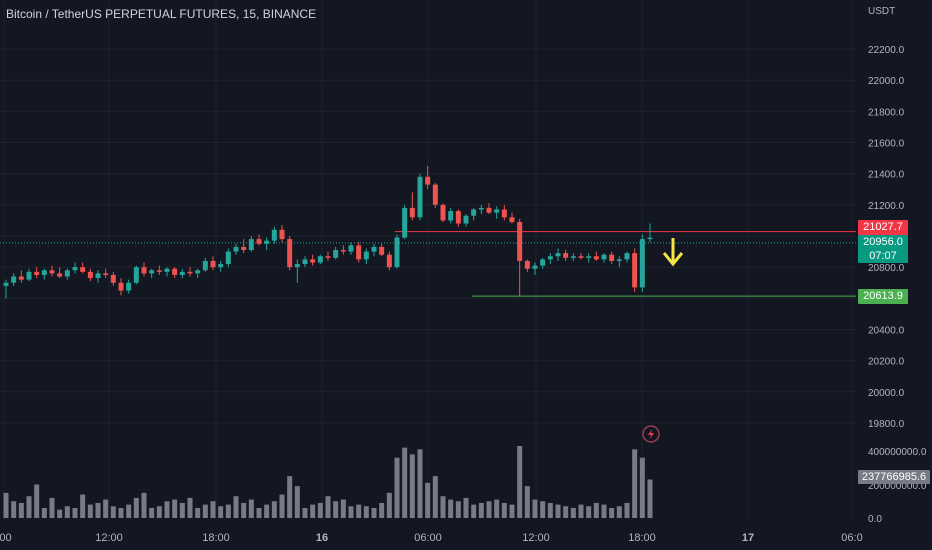 The width and height of the screenshot is (932, 550). Describe the element at coordinates (109, 538) in the screenshot. I see `time-tick-label: 12:00` at that location.